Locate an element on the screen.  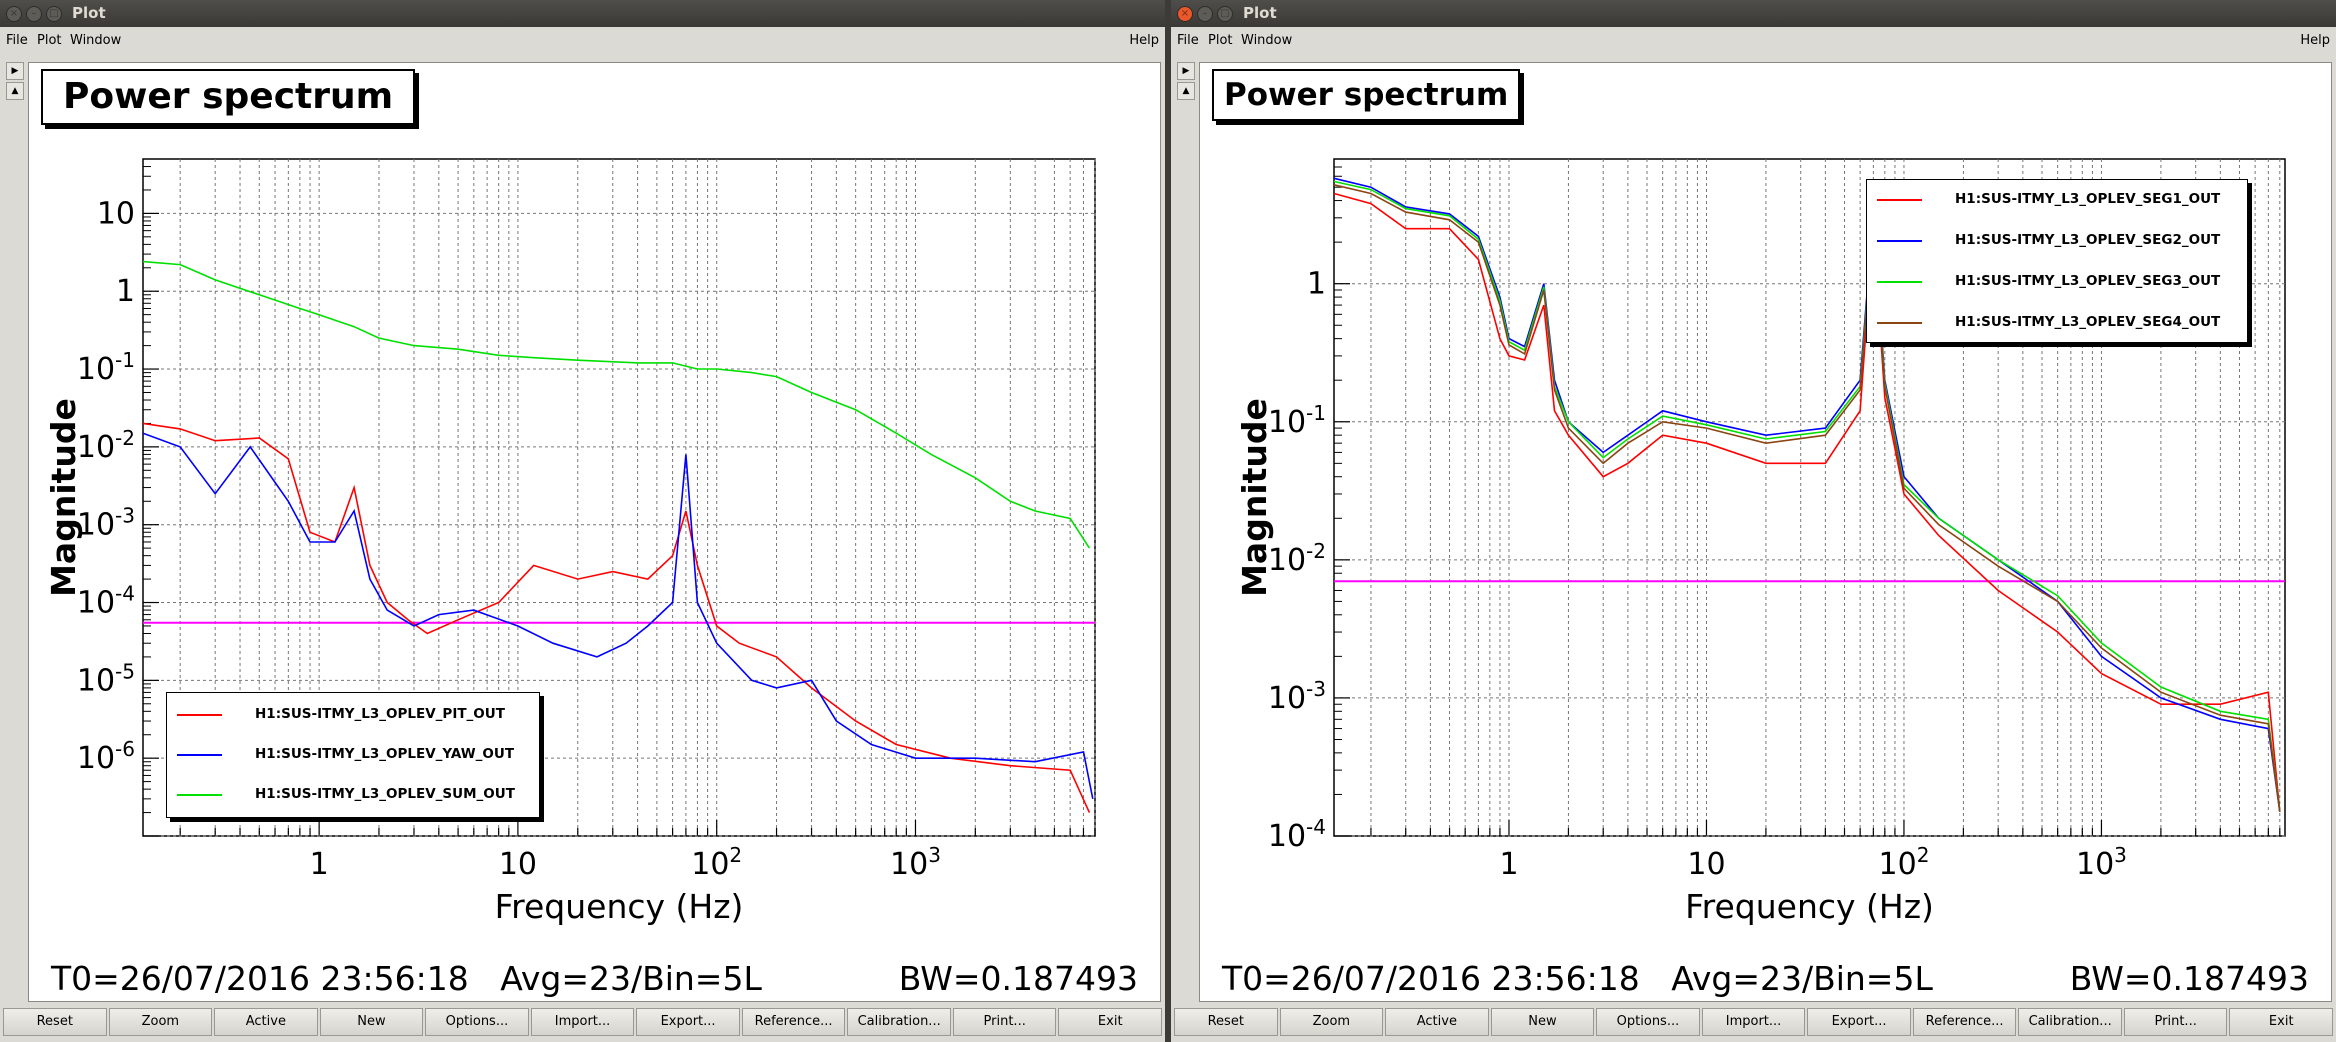
y-tick-label: 10⁻⁵ is located at coordinates (106, 678).